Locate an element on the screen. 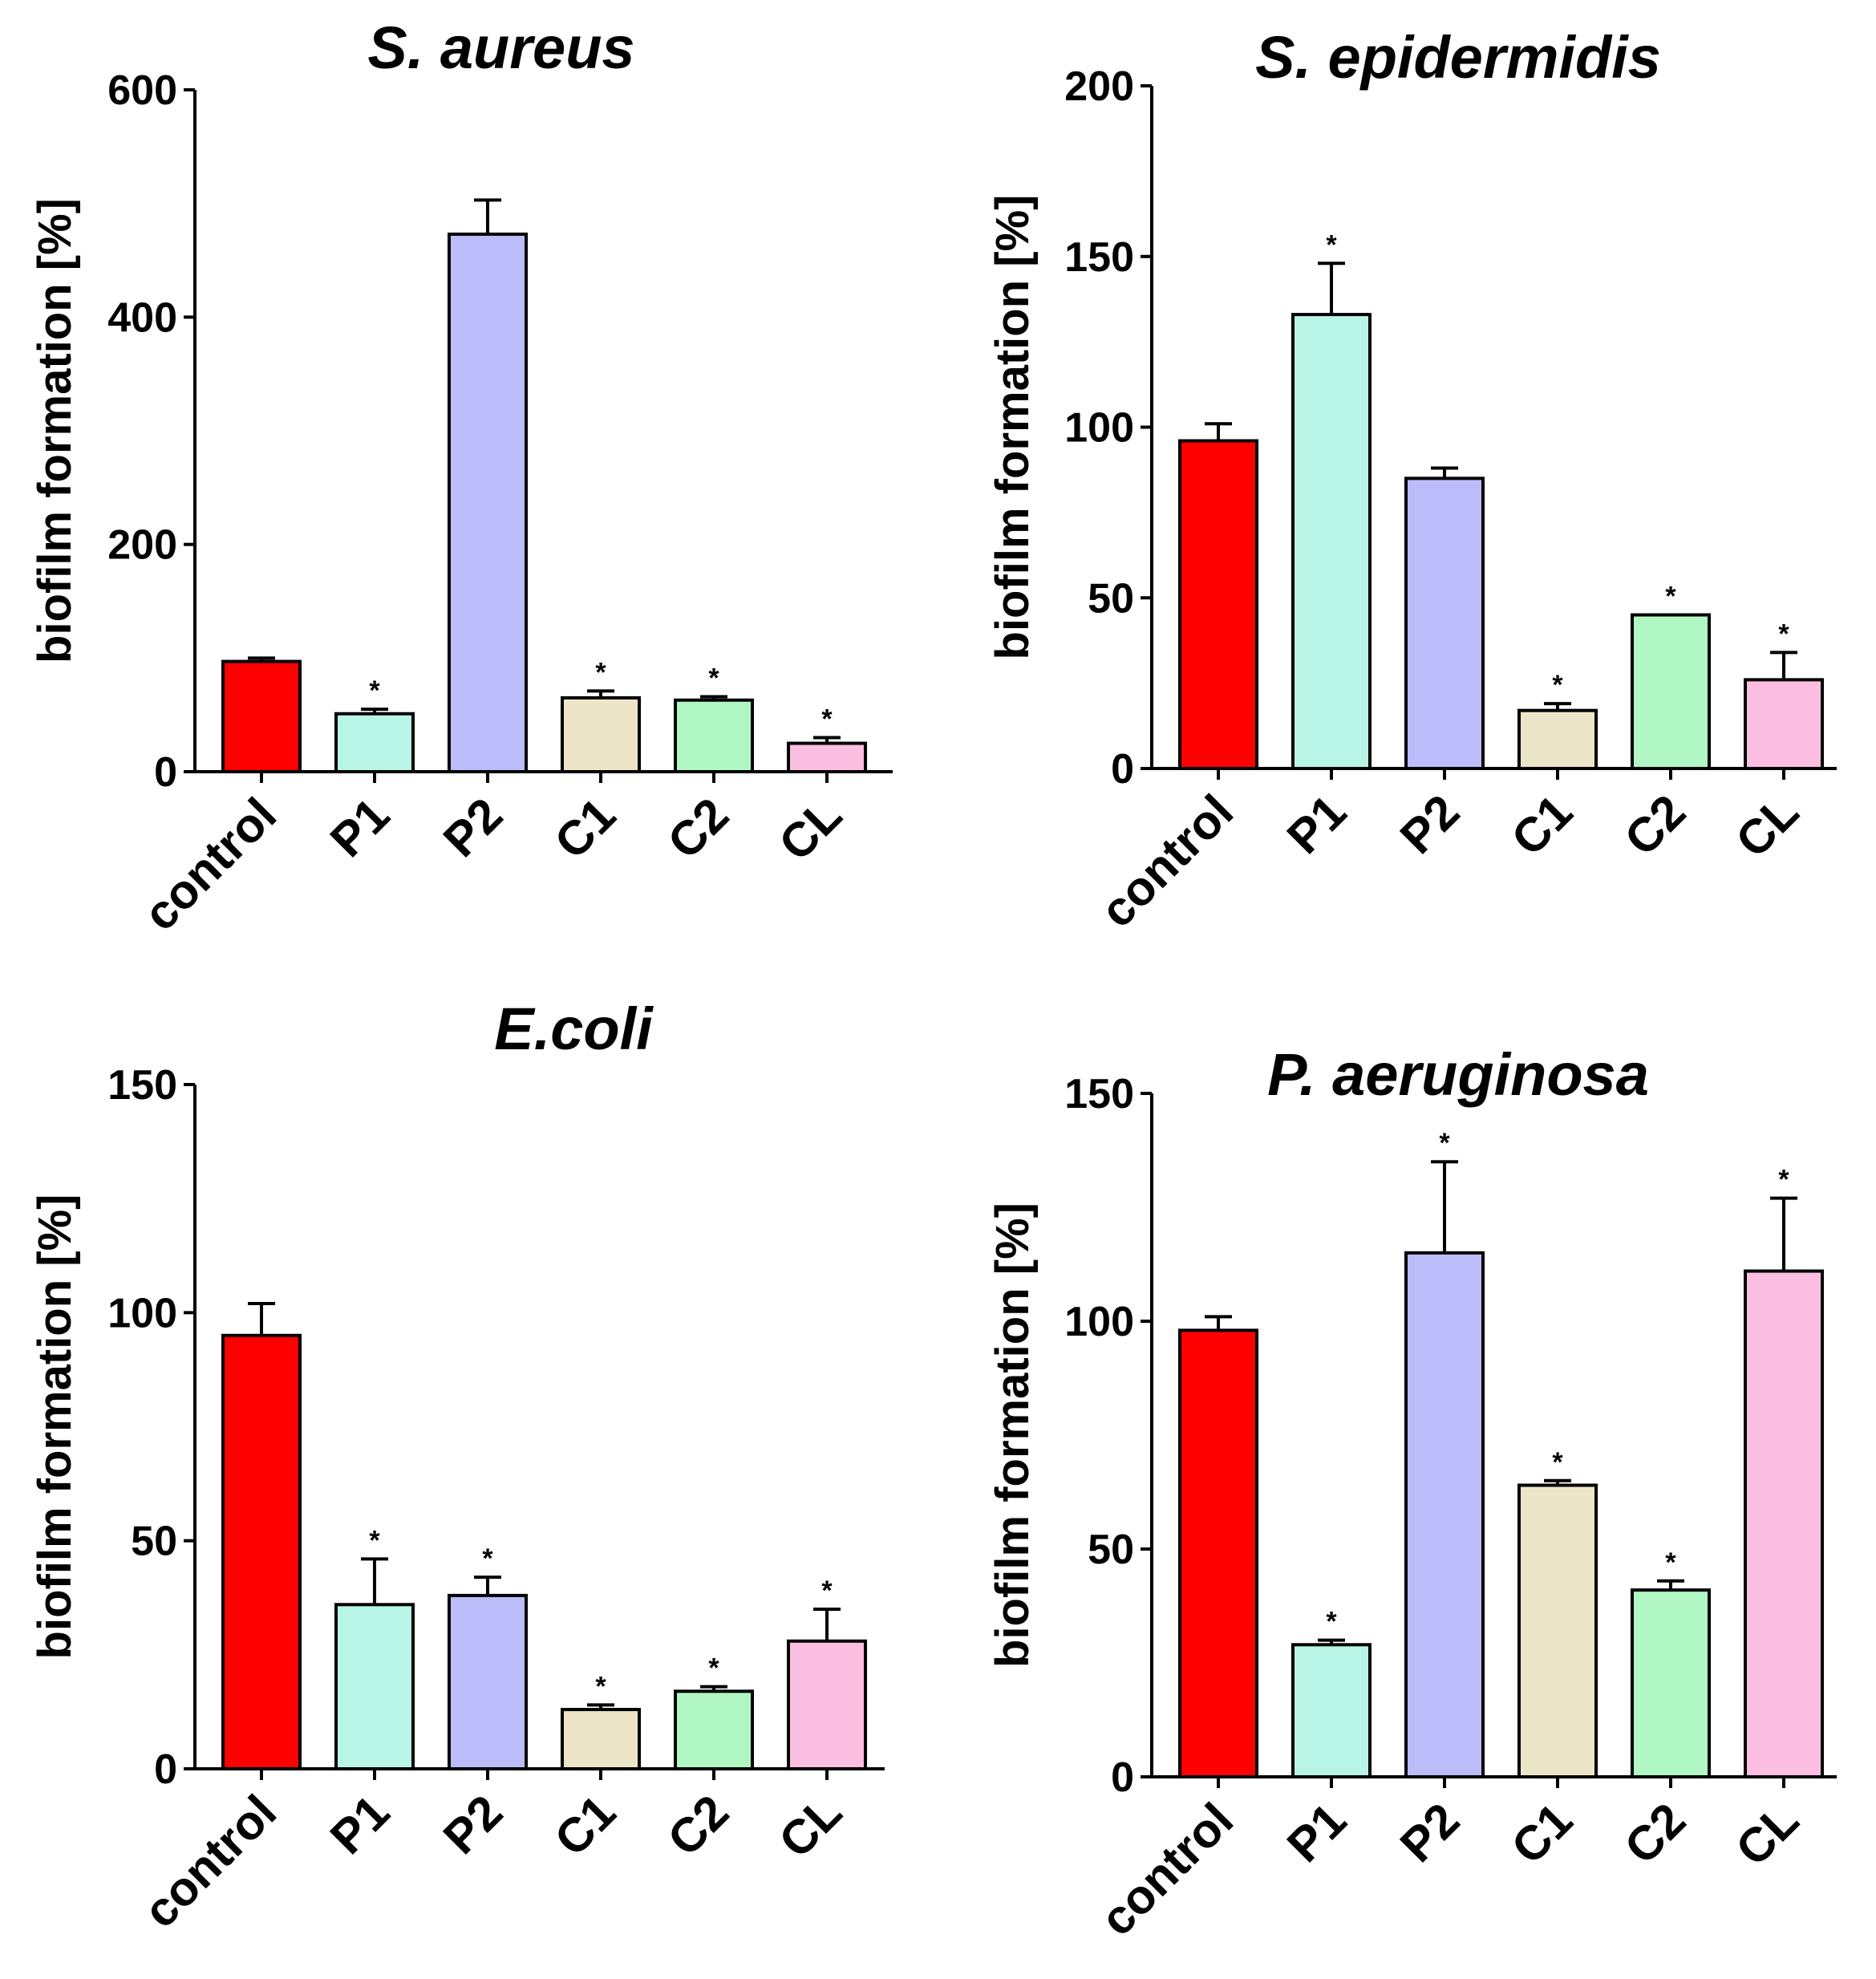 The height and width of the screenshot is (1979, 1876). chart-title: E.coli is located at coordinates (574, 1029).